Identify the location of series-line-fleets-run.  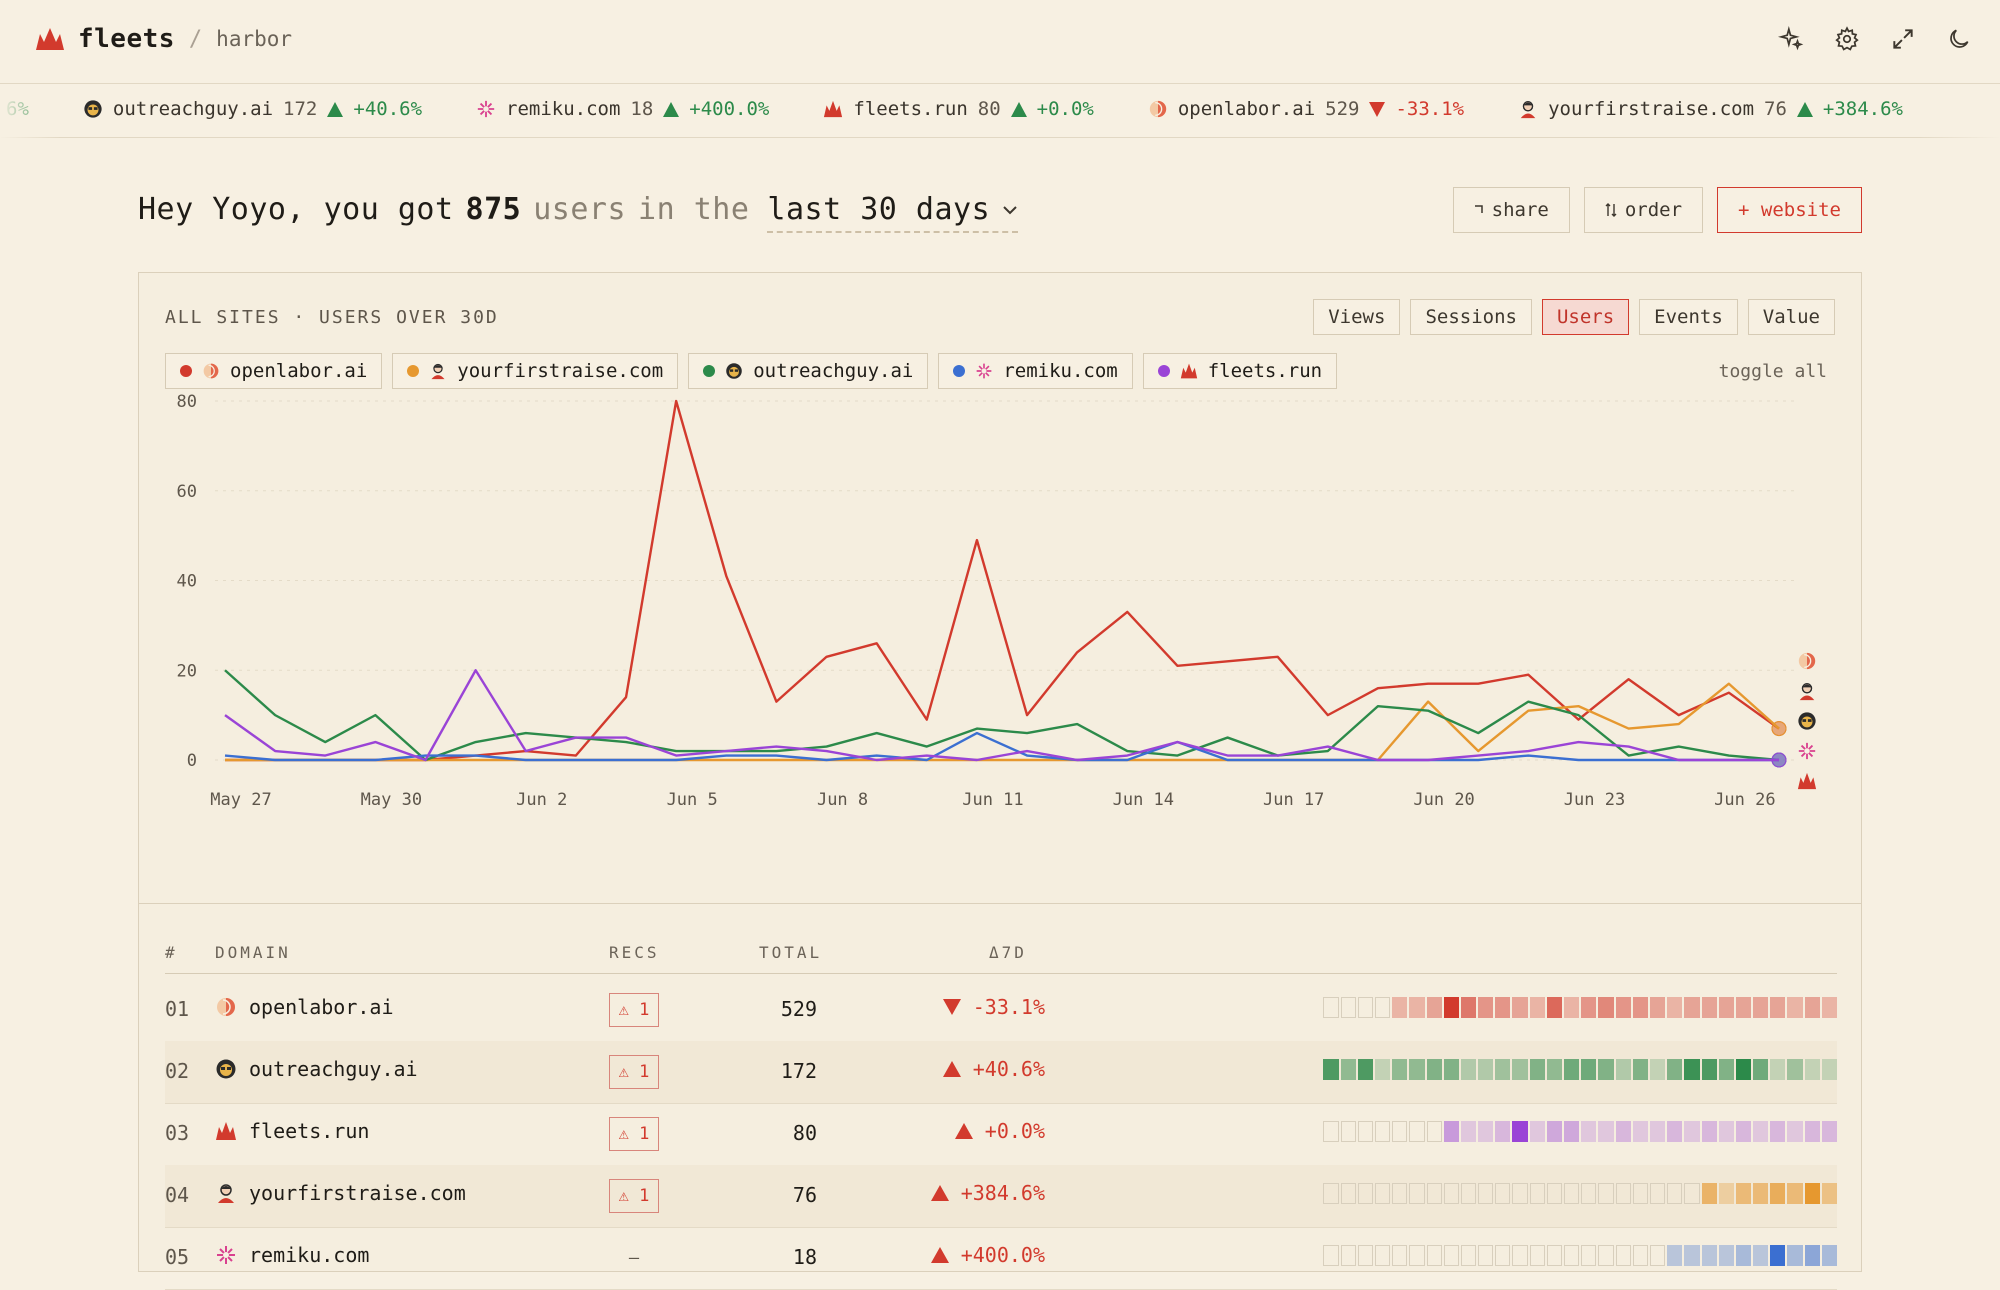
(1001, 715).